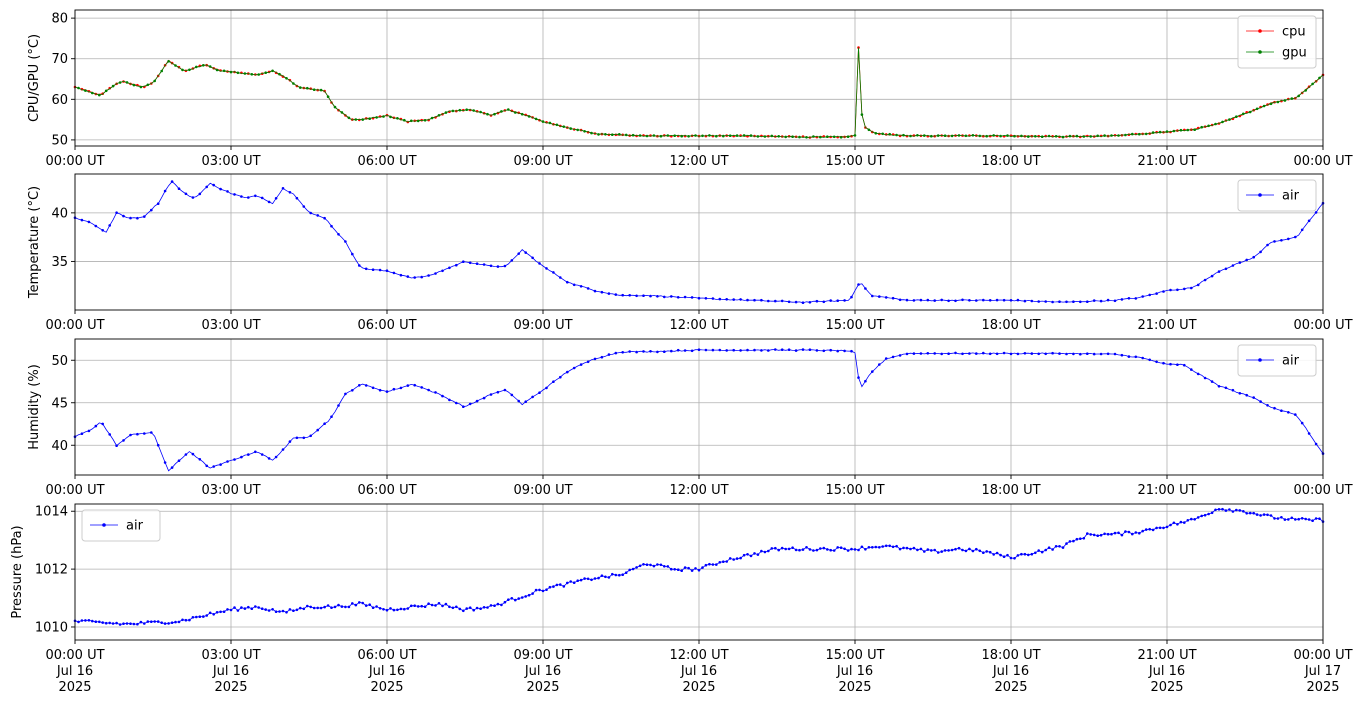  I want to click on series-gpu, so click(699, 93).